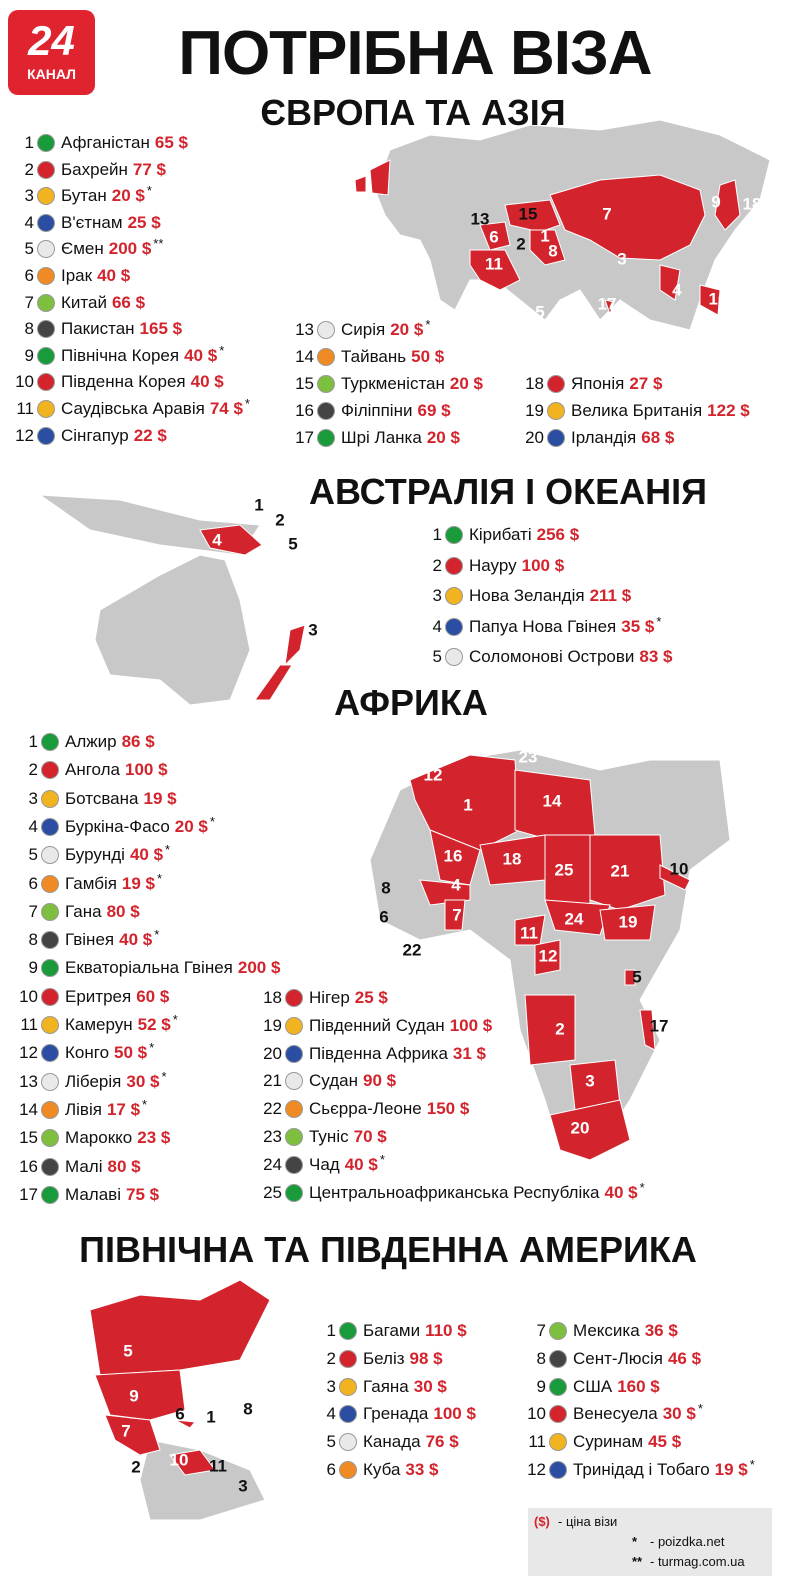 Image resolution: width=800 pixels, height=1583 pixels. I want to click on country-name: Ліберія, so click(93, 1081).